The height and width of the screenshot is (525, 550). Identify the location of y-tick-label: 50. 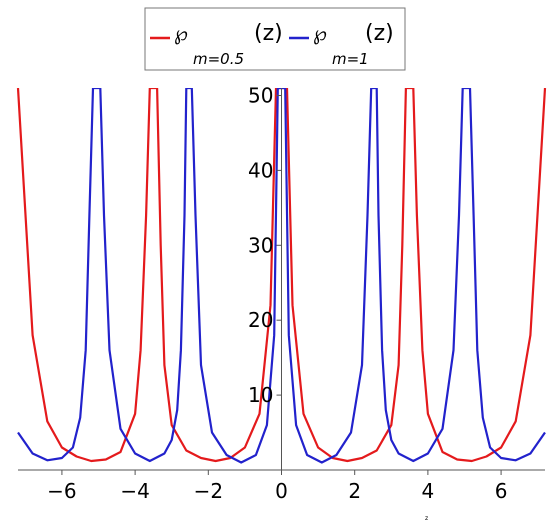
(260, 95).